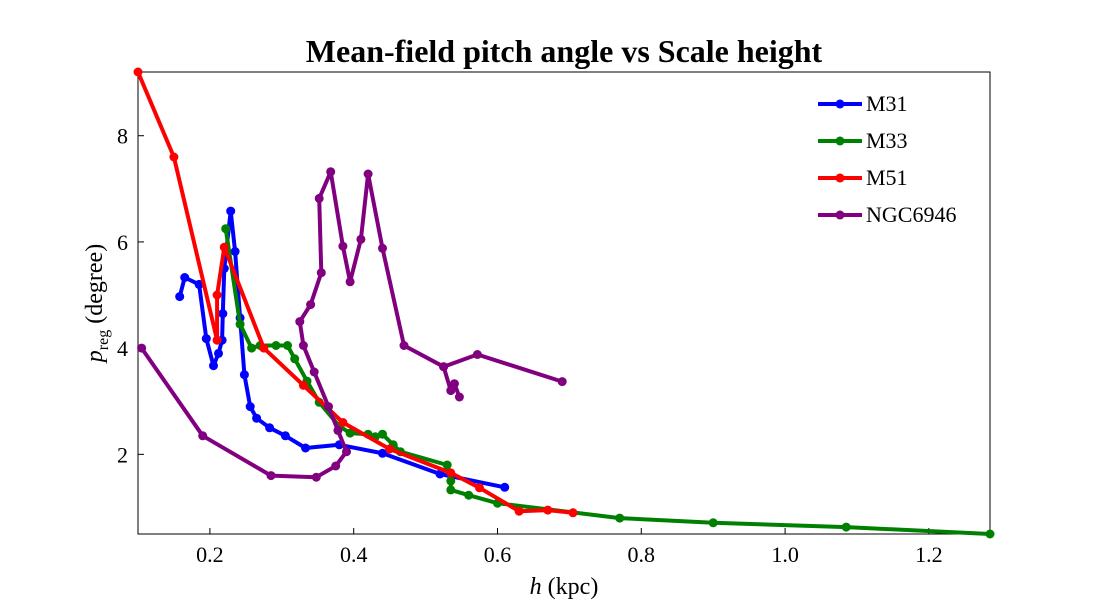 The height and width of the screenshot is (600, 1100). What do you see at coordinates (122, 242) in the screenshot?
I see `y-tick-label: 6` at bounding box center [122, 242].